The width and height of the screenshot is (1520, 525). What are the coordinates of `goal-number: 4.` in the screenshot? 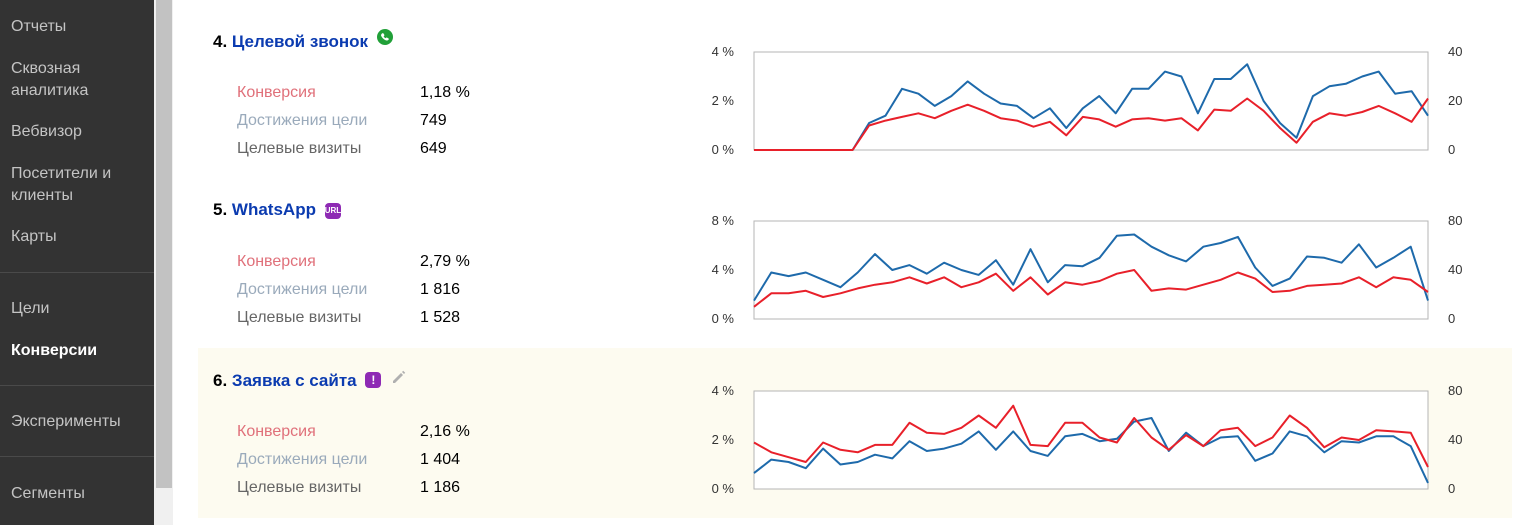 It's located at (220, 41).